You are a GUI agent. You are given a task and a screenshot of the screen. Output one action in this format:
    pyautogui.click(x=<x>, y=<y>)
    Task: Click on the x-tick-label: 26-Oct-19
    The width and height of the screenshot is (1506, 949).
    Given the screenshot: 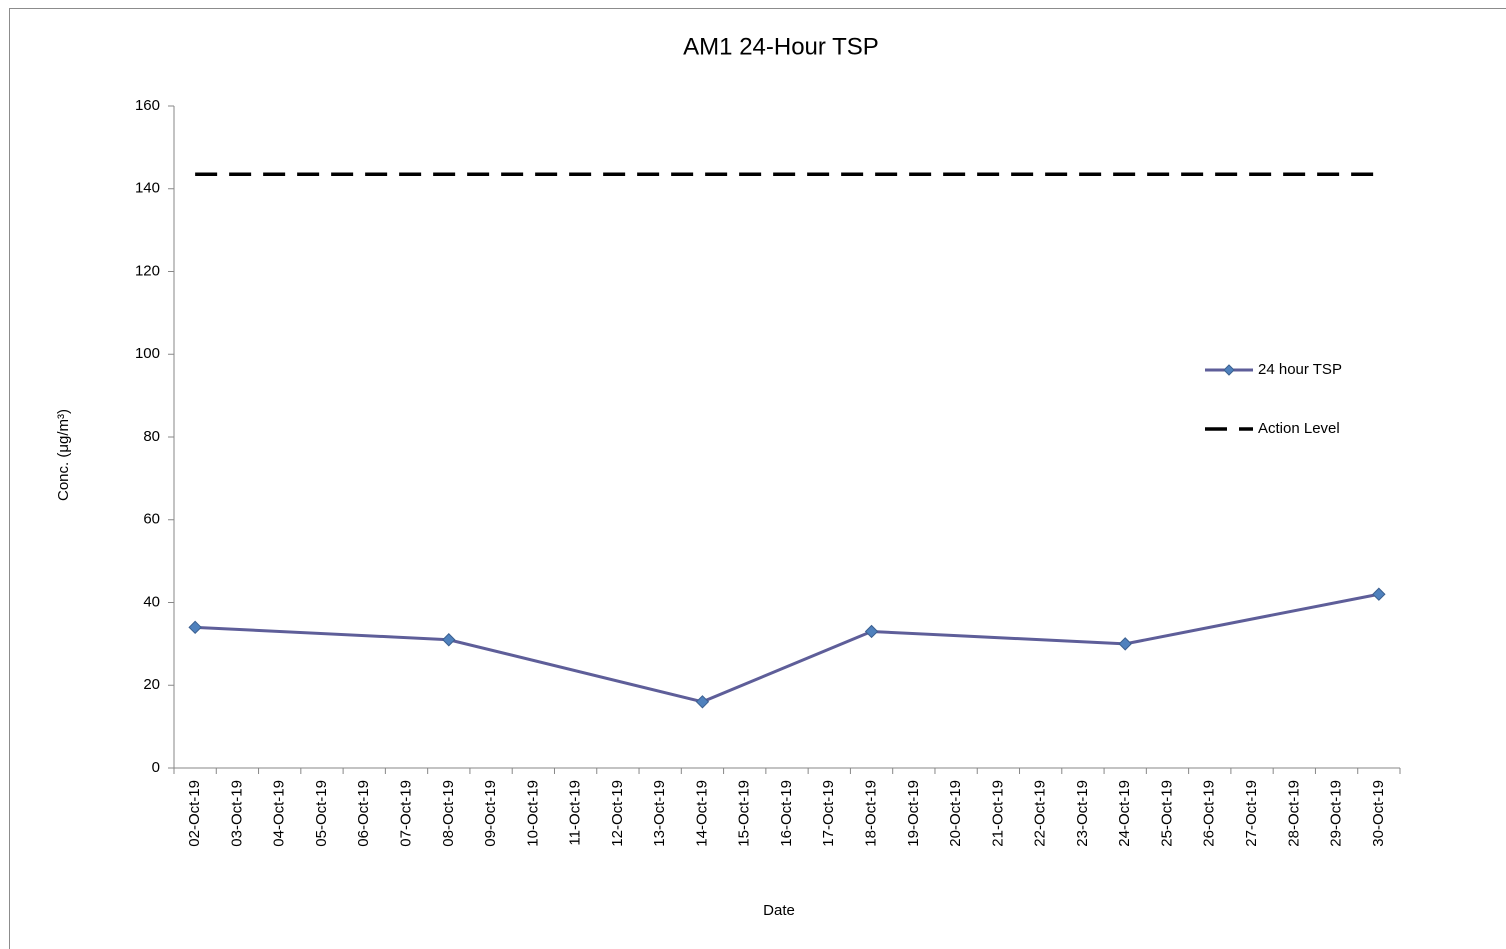 What is the action you would take?
    pyautogui.click(x=1209, y=813)
    